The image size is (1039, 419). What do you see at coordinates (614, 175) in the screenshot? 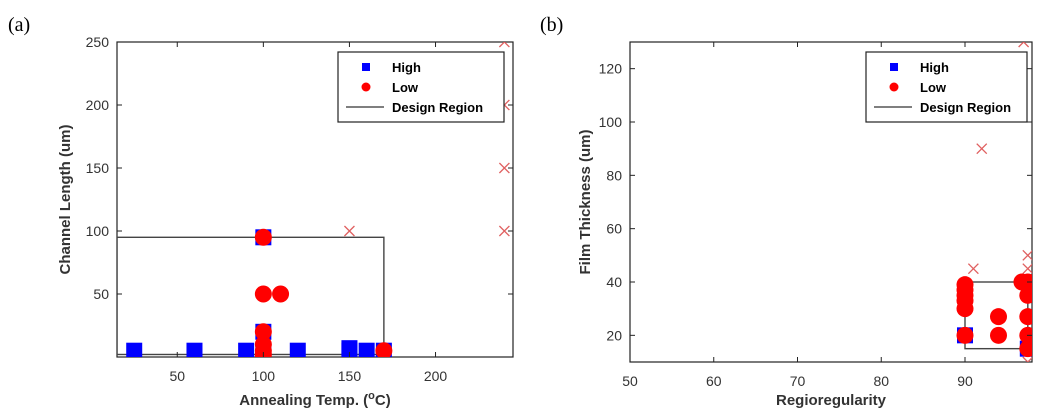
I see `y-tick-label: 80` at bounding box center [614, 175].